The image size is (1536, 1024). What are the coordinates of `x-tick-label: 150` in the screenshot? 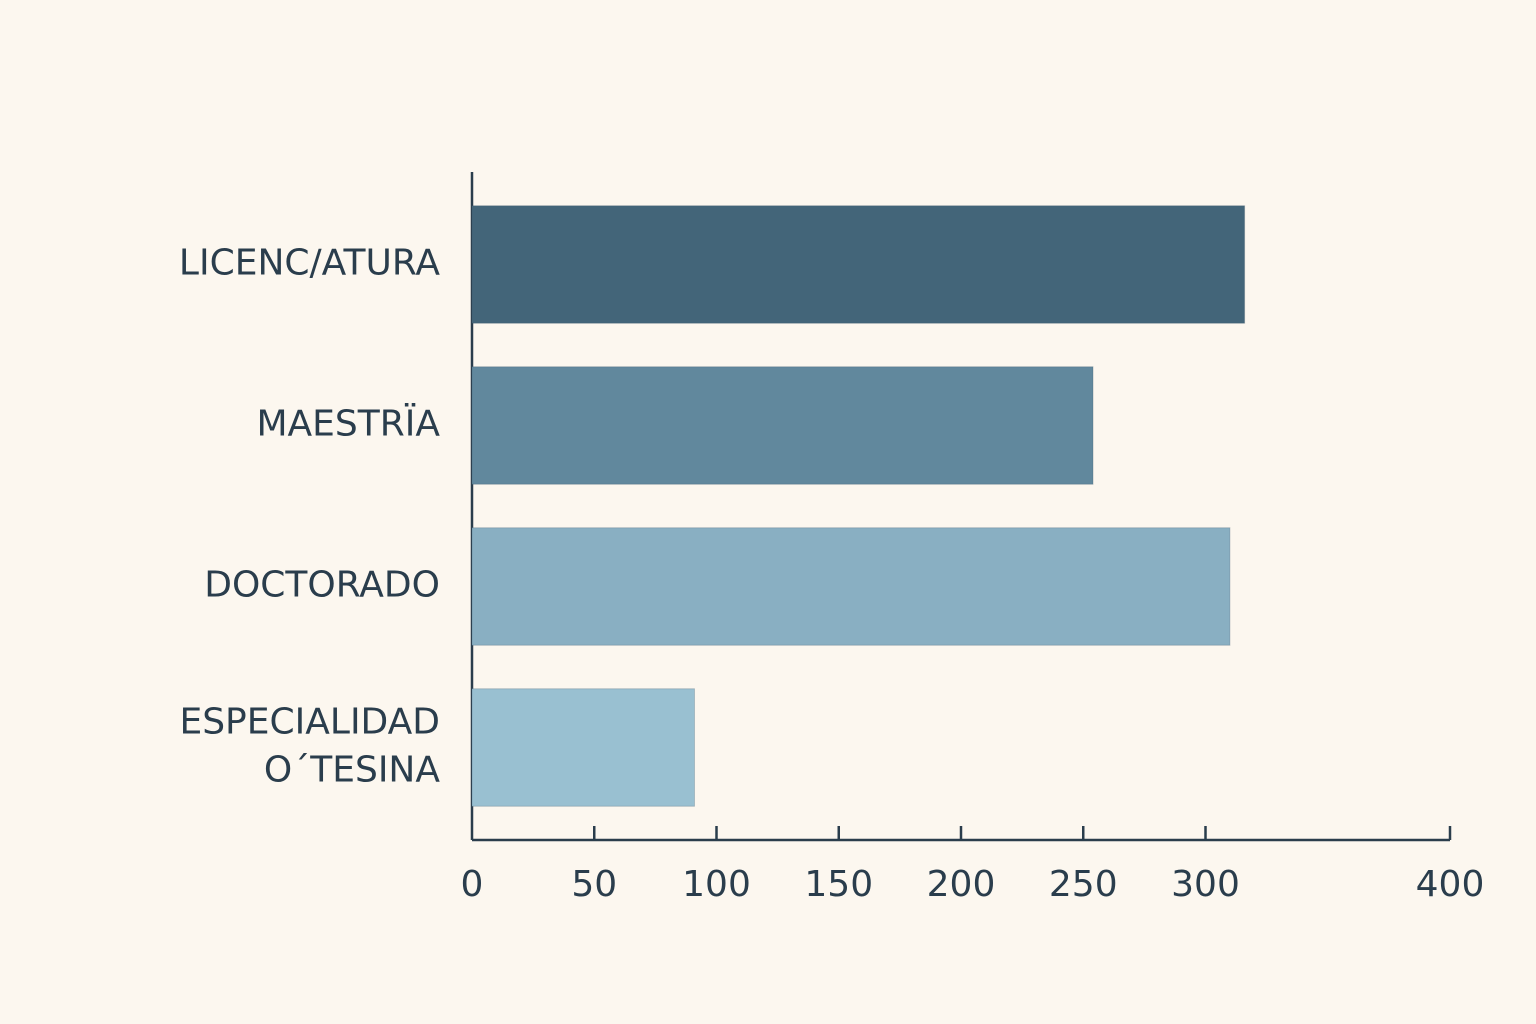 It's located at (838, 884).